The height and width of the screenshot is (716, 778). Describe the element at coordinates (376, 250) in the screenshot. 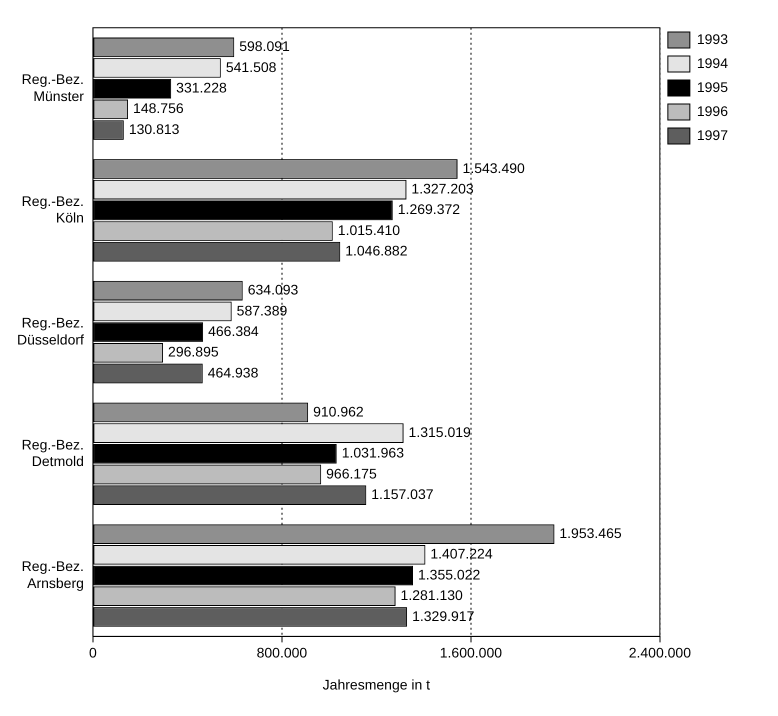

I see `data-label: 1.046.882` at that location.